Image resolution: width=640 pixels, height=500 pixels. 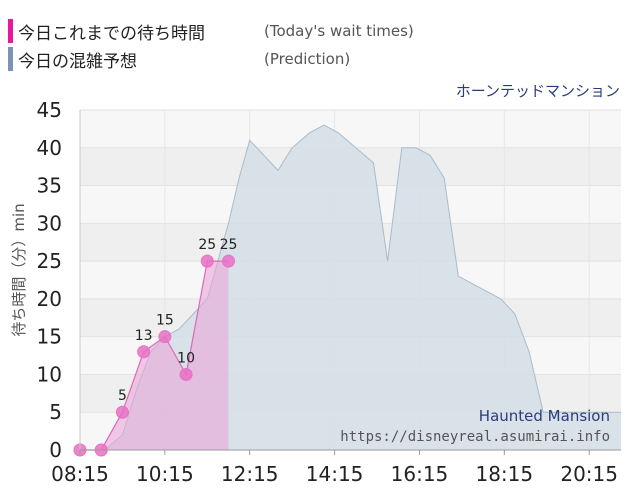 What do you see at coordinates (49, 186) in the screenshot?
I see `y-tick-label: 35` at bounding box center [49, 186].